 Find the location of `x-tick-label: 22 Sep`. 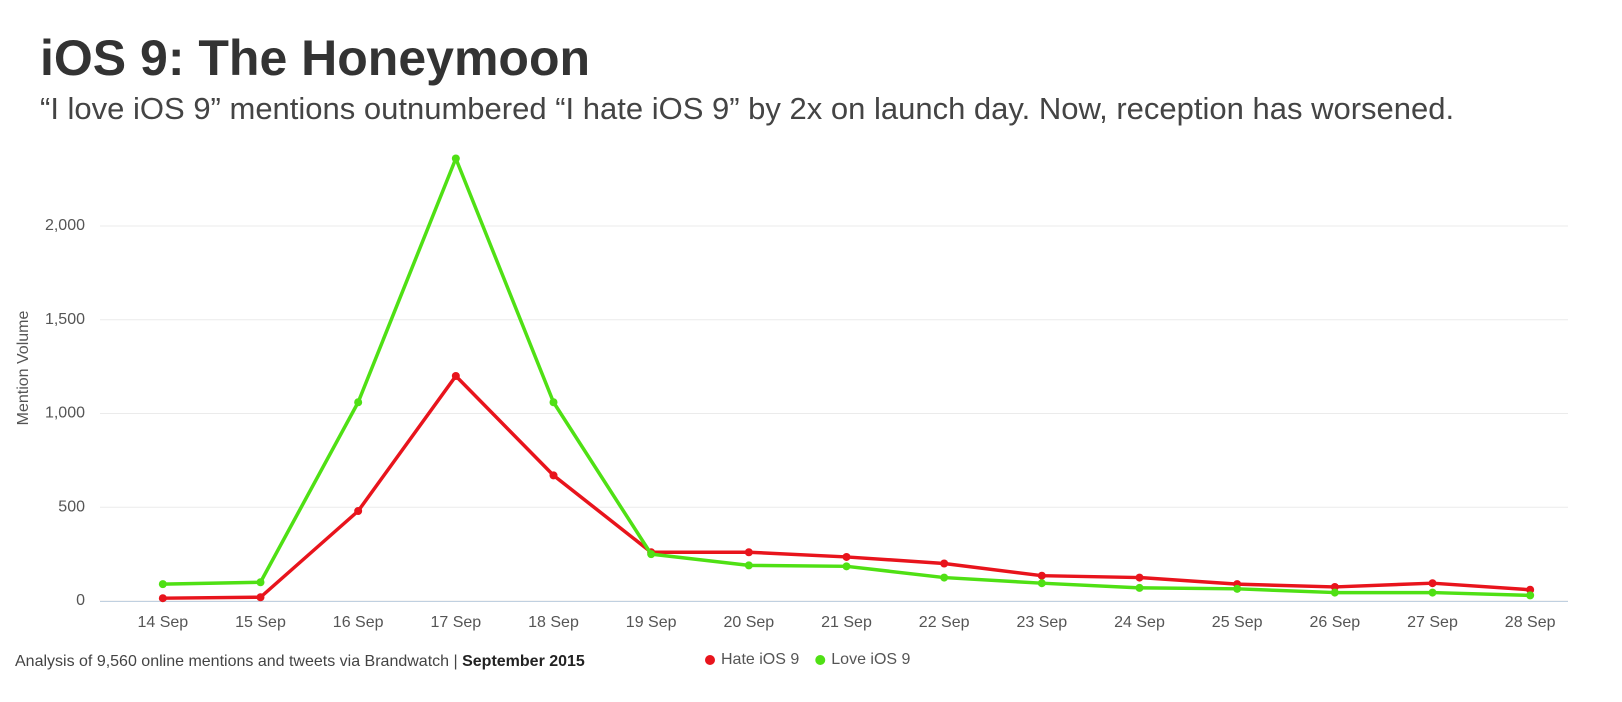

x-tick-label: 22 Sep is located at coordinates (944, 622).